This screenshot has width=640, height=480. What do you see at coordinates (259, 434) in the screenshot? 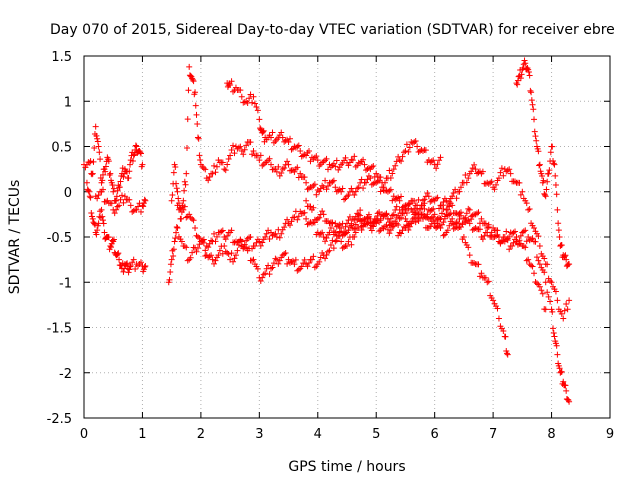
I see `x-tick-label: 3` at bounding box center [259, 434].